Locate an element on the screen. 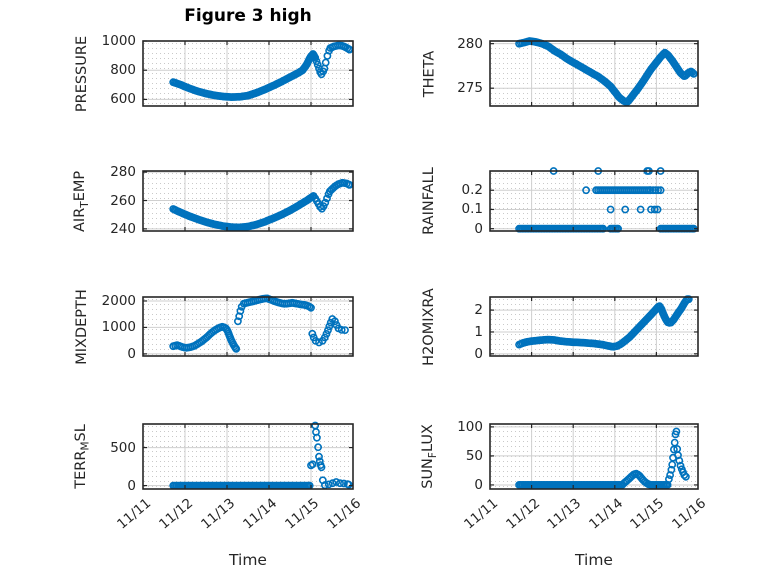 Image resolution: width=778 pixels, height=583 pixels. ylabel-H2OMIXRA: H2OMIXRA is located at coordinates (429, 326).